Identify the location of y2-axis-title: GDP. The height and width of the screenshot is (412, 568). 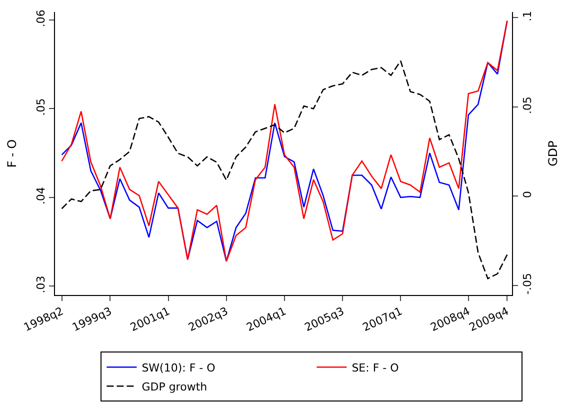
(553, 153).